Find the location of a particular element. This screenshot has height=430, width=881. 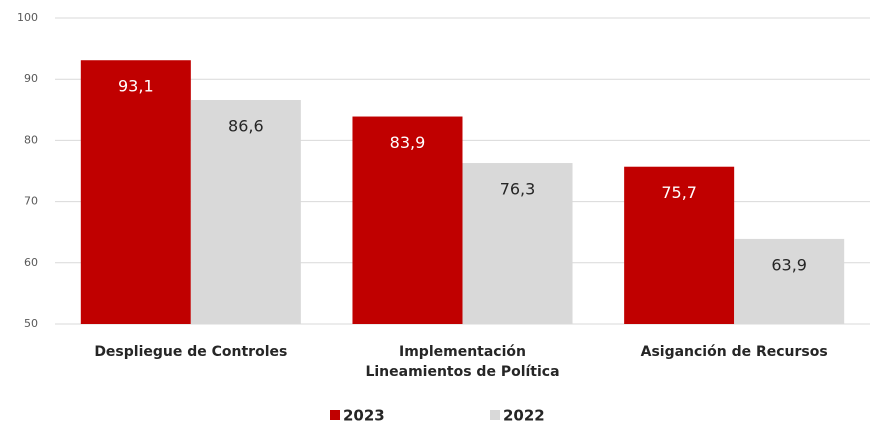

data-label: 93,1 is located at coordinates (136, 86).